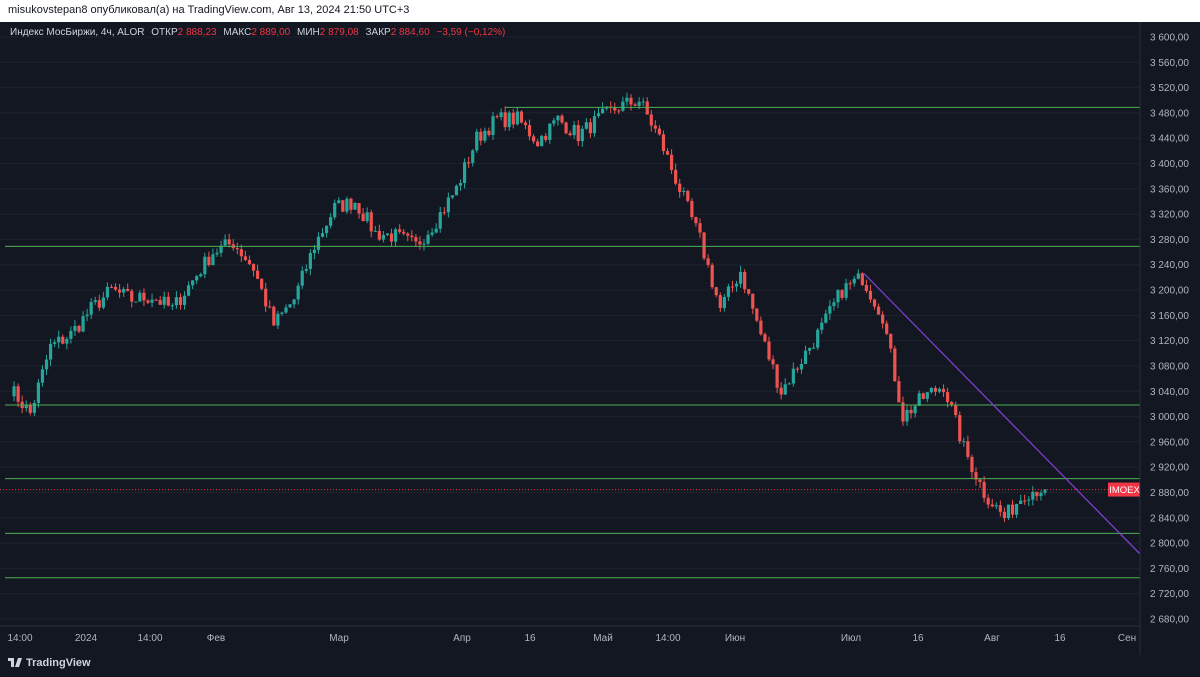 The height and width of the screenshot is (677, 1200). I want to click on x-tick-label: Май, so click(603, 638).